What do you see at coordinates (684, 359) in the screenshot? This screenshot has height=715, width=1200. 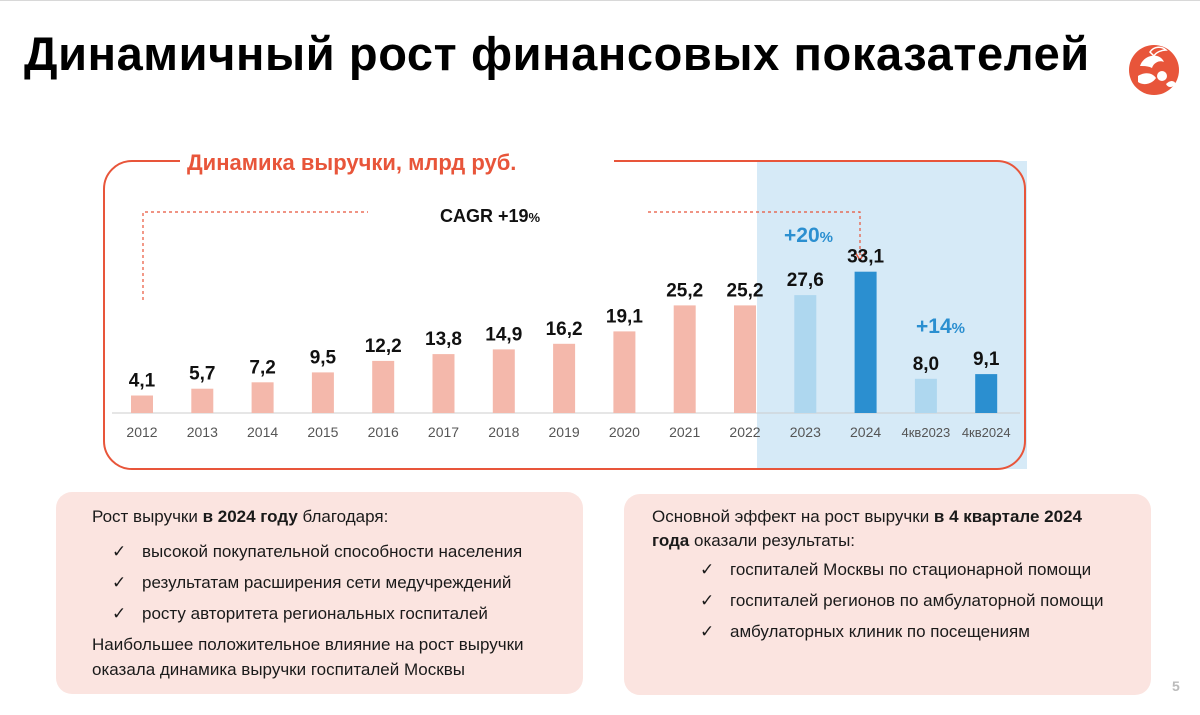 I see `bar-2021` at bounding box center [684, 359].